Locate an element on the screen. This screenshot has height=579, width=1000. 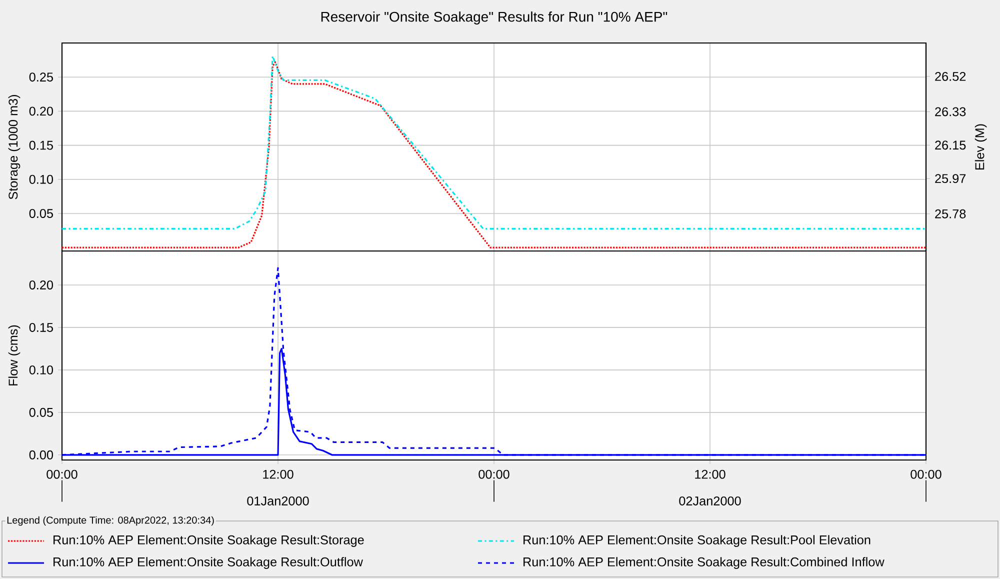
text: 02Jan2000 is located at coordinates (710, 501).